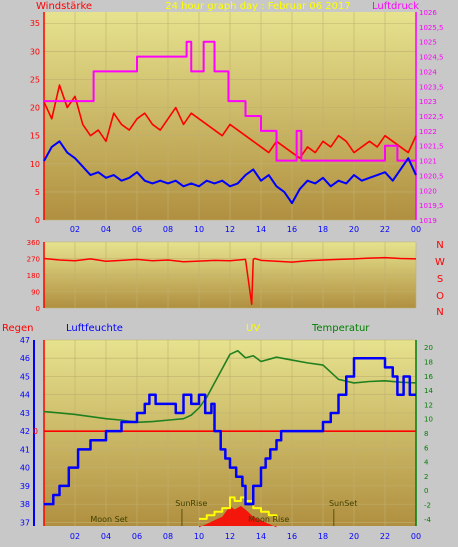 This screenshot has width=458, height=547. Describe the element at coordinates (257, 6) in the screenshot. I see `graph-title: 24 hour graph day : Februar 06 2017` at that location.